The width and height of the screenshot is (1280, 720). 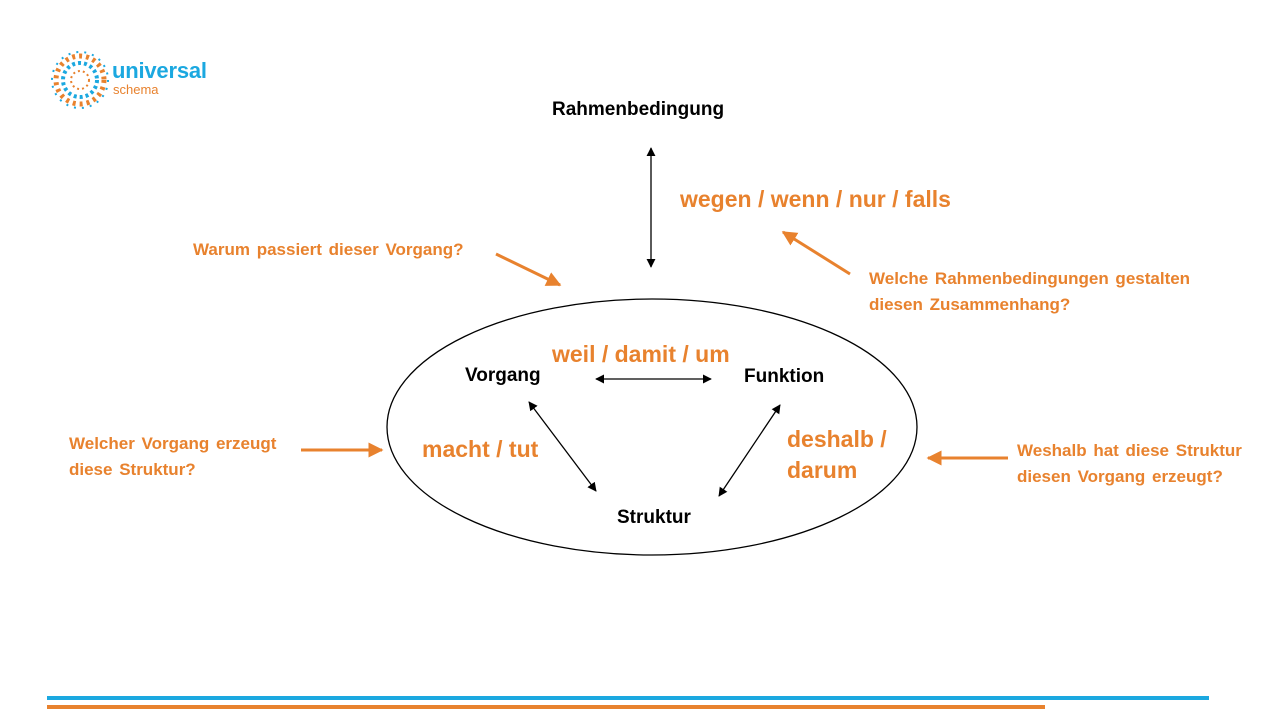 What do you see at coordinates (652, 427) in the screenshot?
I see `system-ellipse` at bounding box center [652, 427].